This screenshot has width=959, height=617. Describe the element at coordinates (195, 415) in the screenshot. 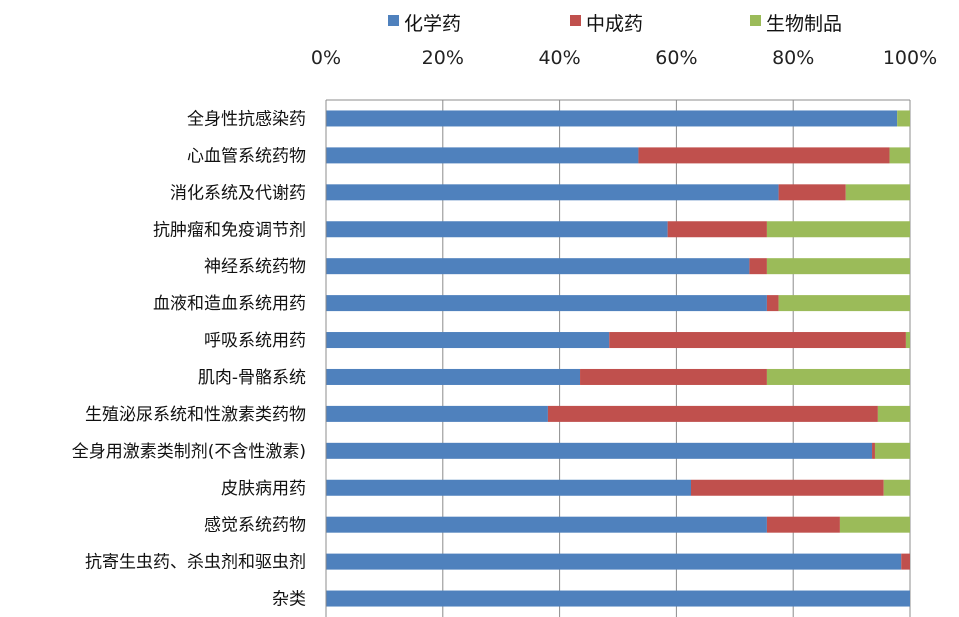

I see `category-label: 生殖泌尿系统和性激素类药物` at that location.